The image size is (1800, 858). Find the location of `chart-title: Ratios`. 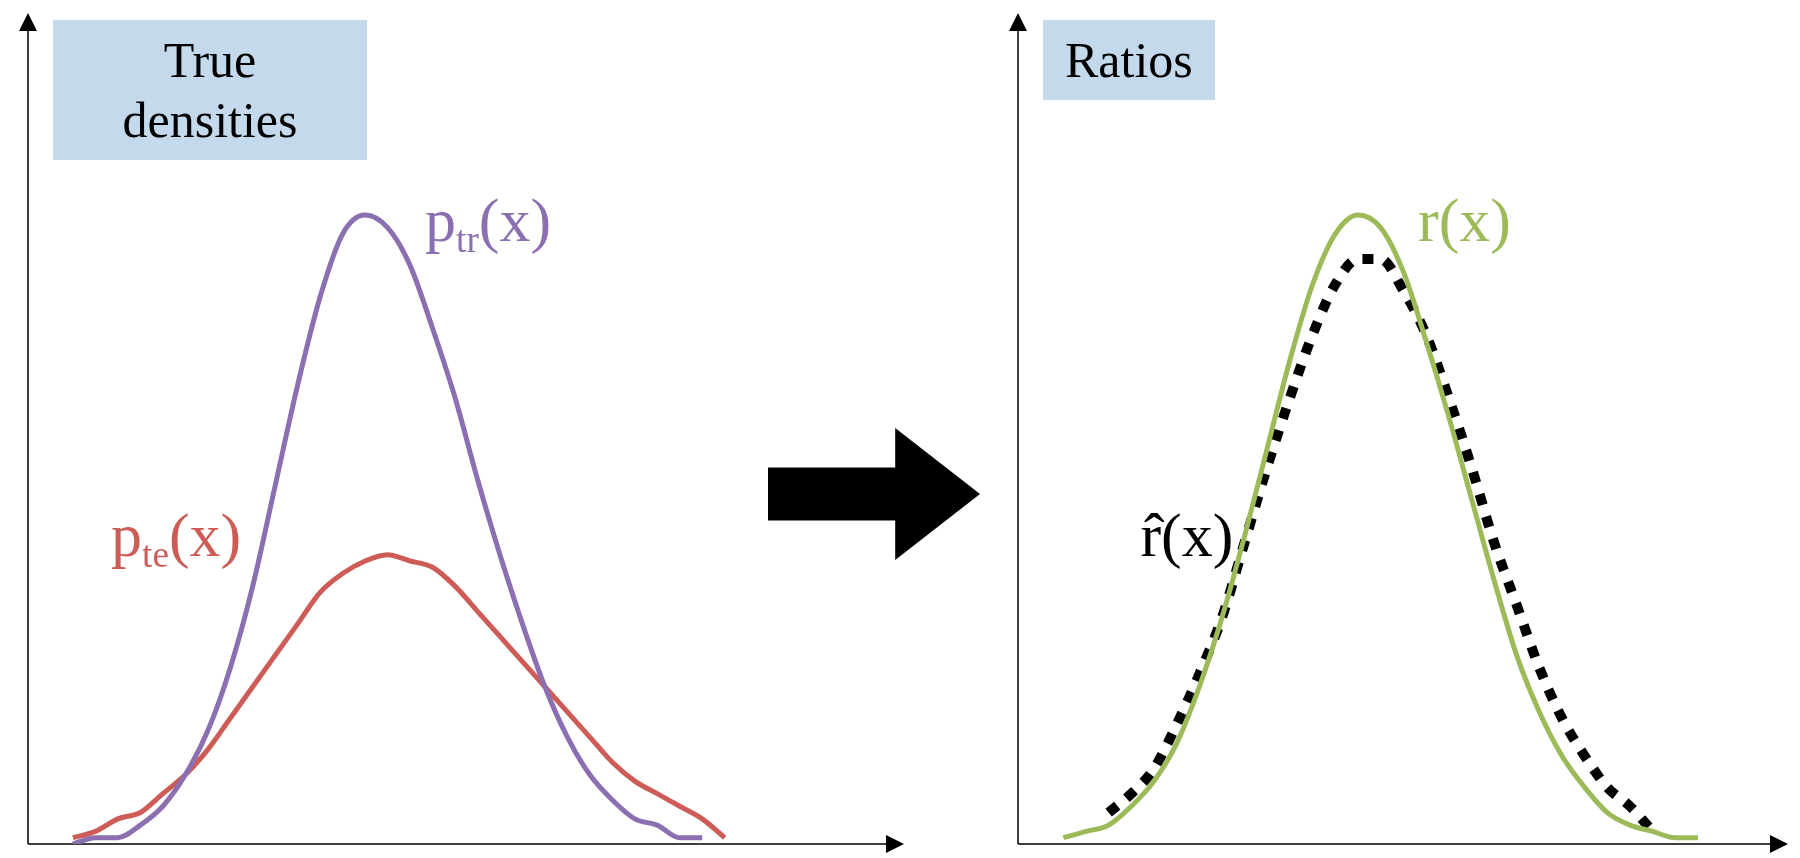

chart-title: Ratios is located at coordinates (1129, 60).